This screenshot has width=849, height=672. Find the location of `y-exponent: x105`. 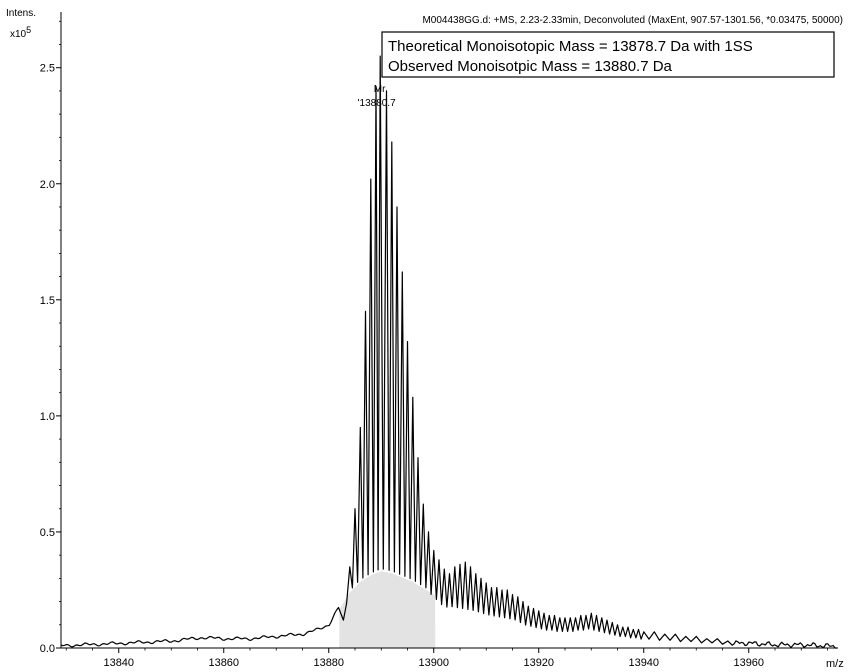

y-exponent: x105 is located at coordinates (20, 32).